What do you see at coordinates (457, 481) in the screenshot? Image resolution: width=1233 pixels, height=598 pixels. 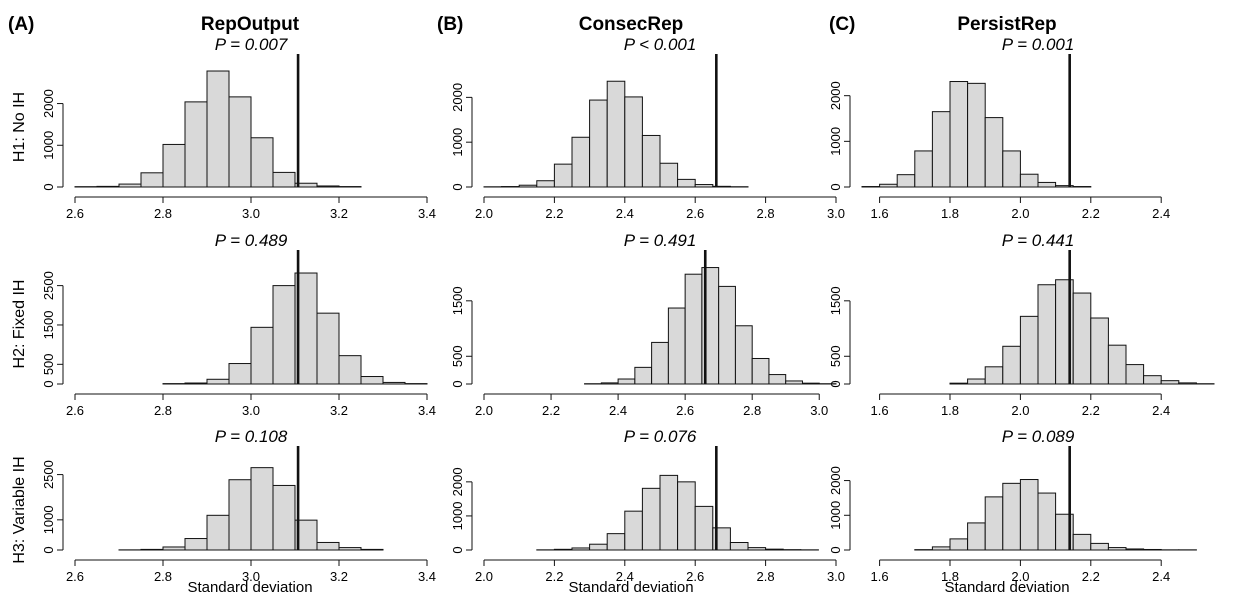 I see `y-tick-label: 2000` at bounding box center [457, 481].